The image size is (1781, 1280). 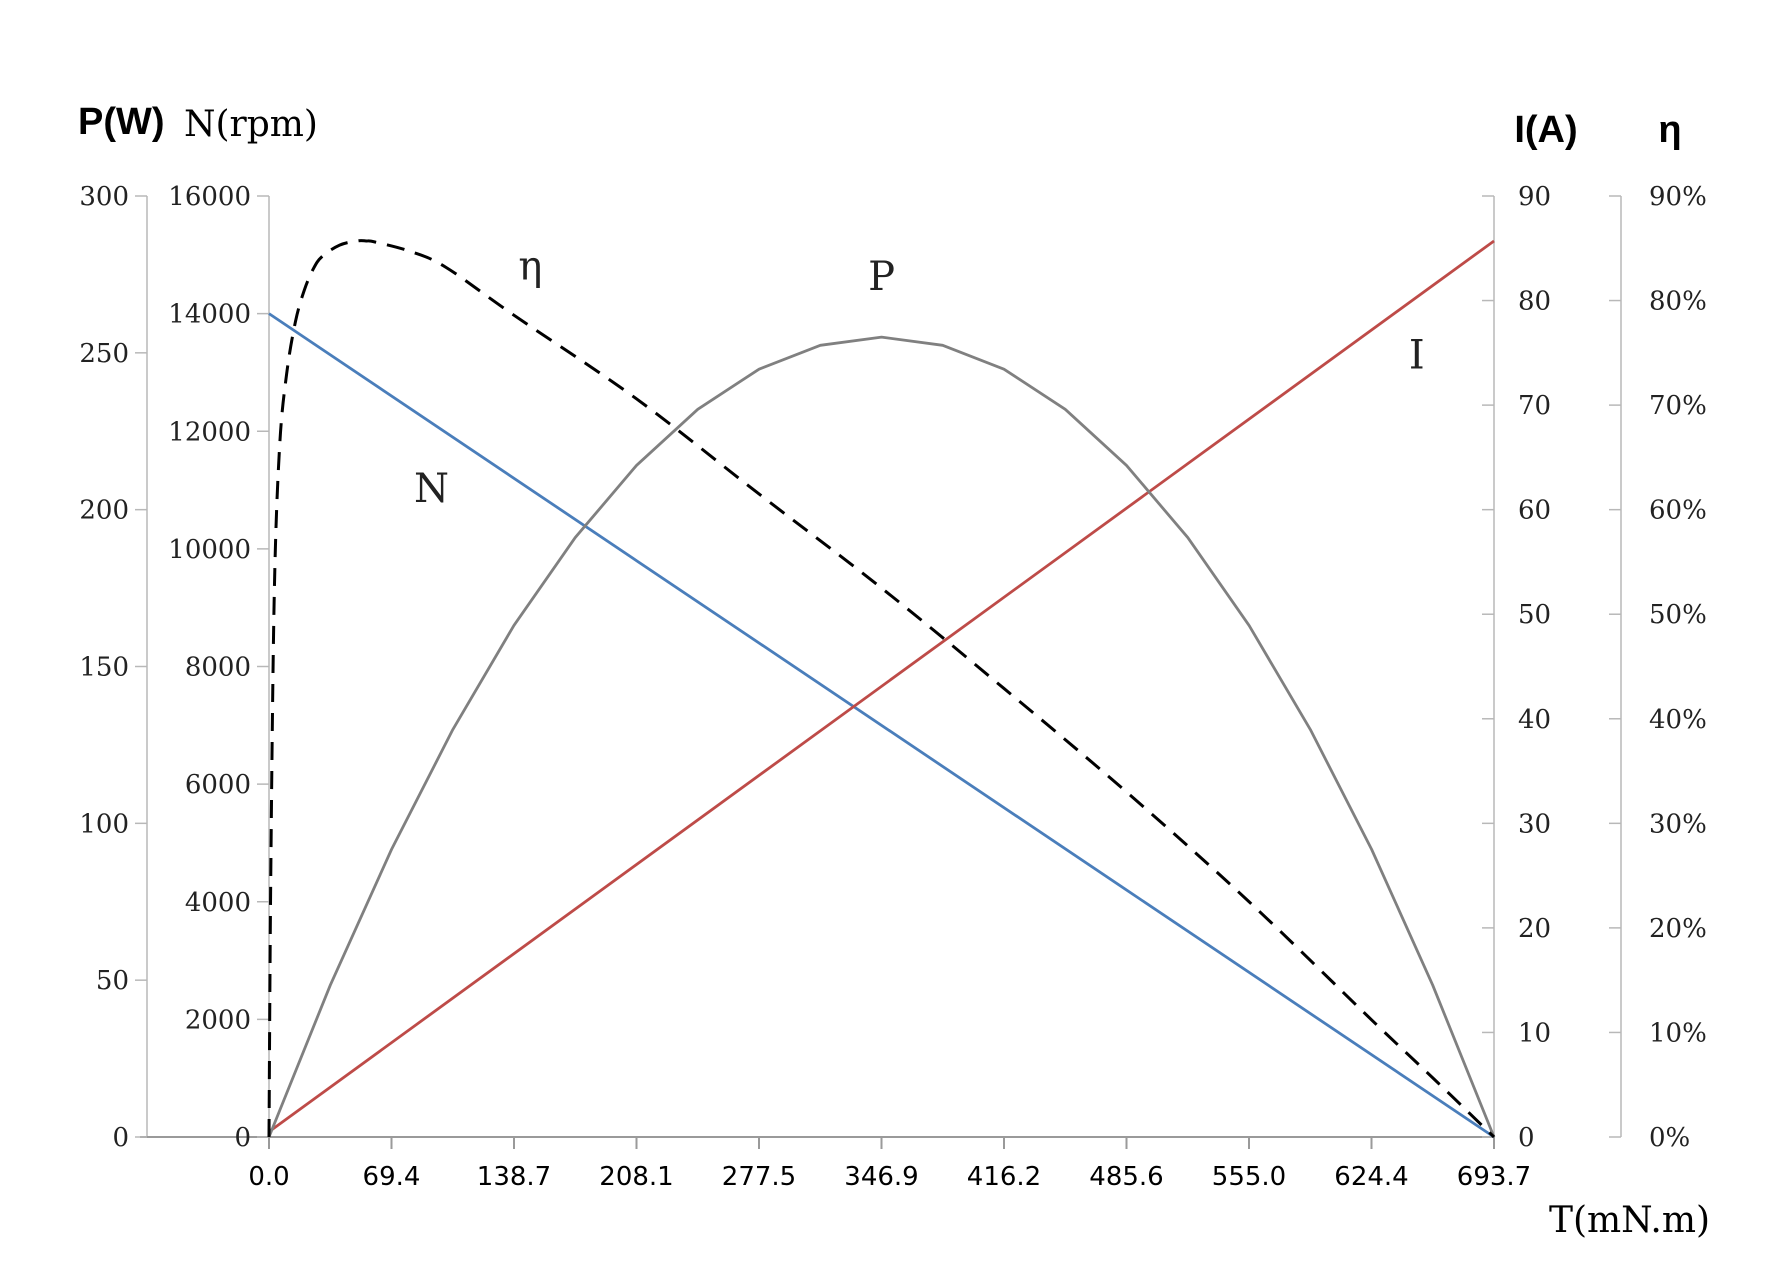 I want to click on I-tick-label: 70, so click(x=1534, y=406).